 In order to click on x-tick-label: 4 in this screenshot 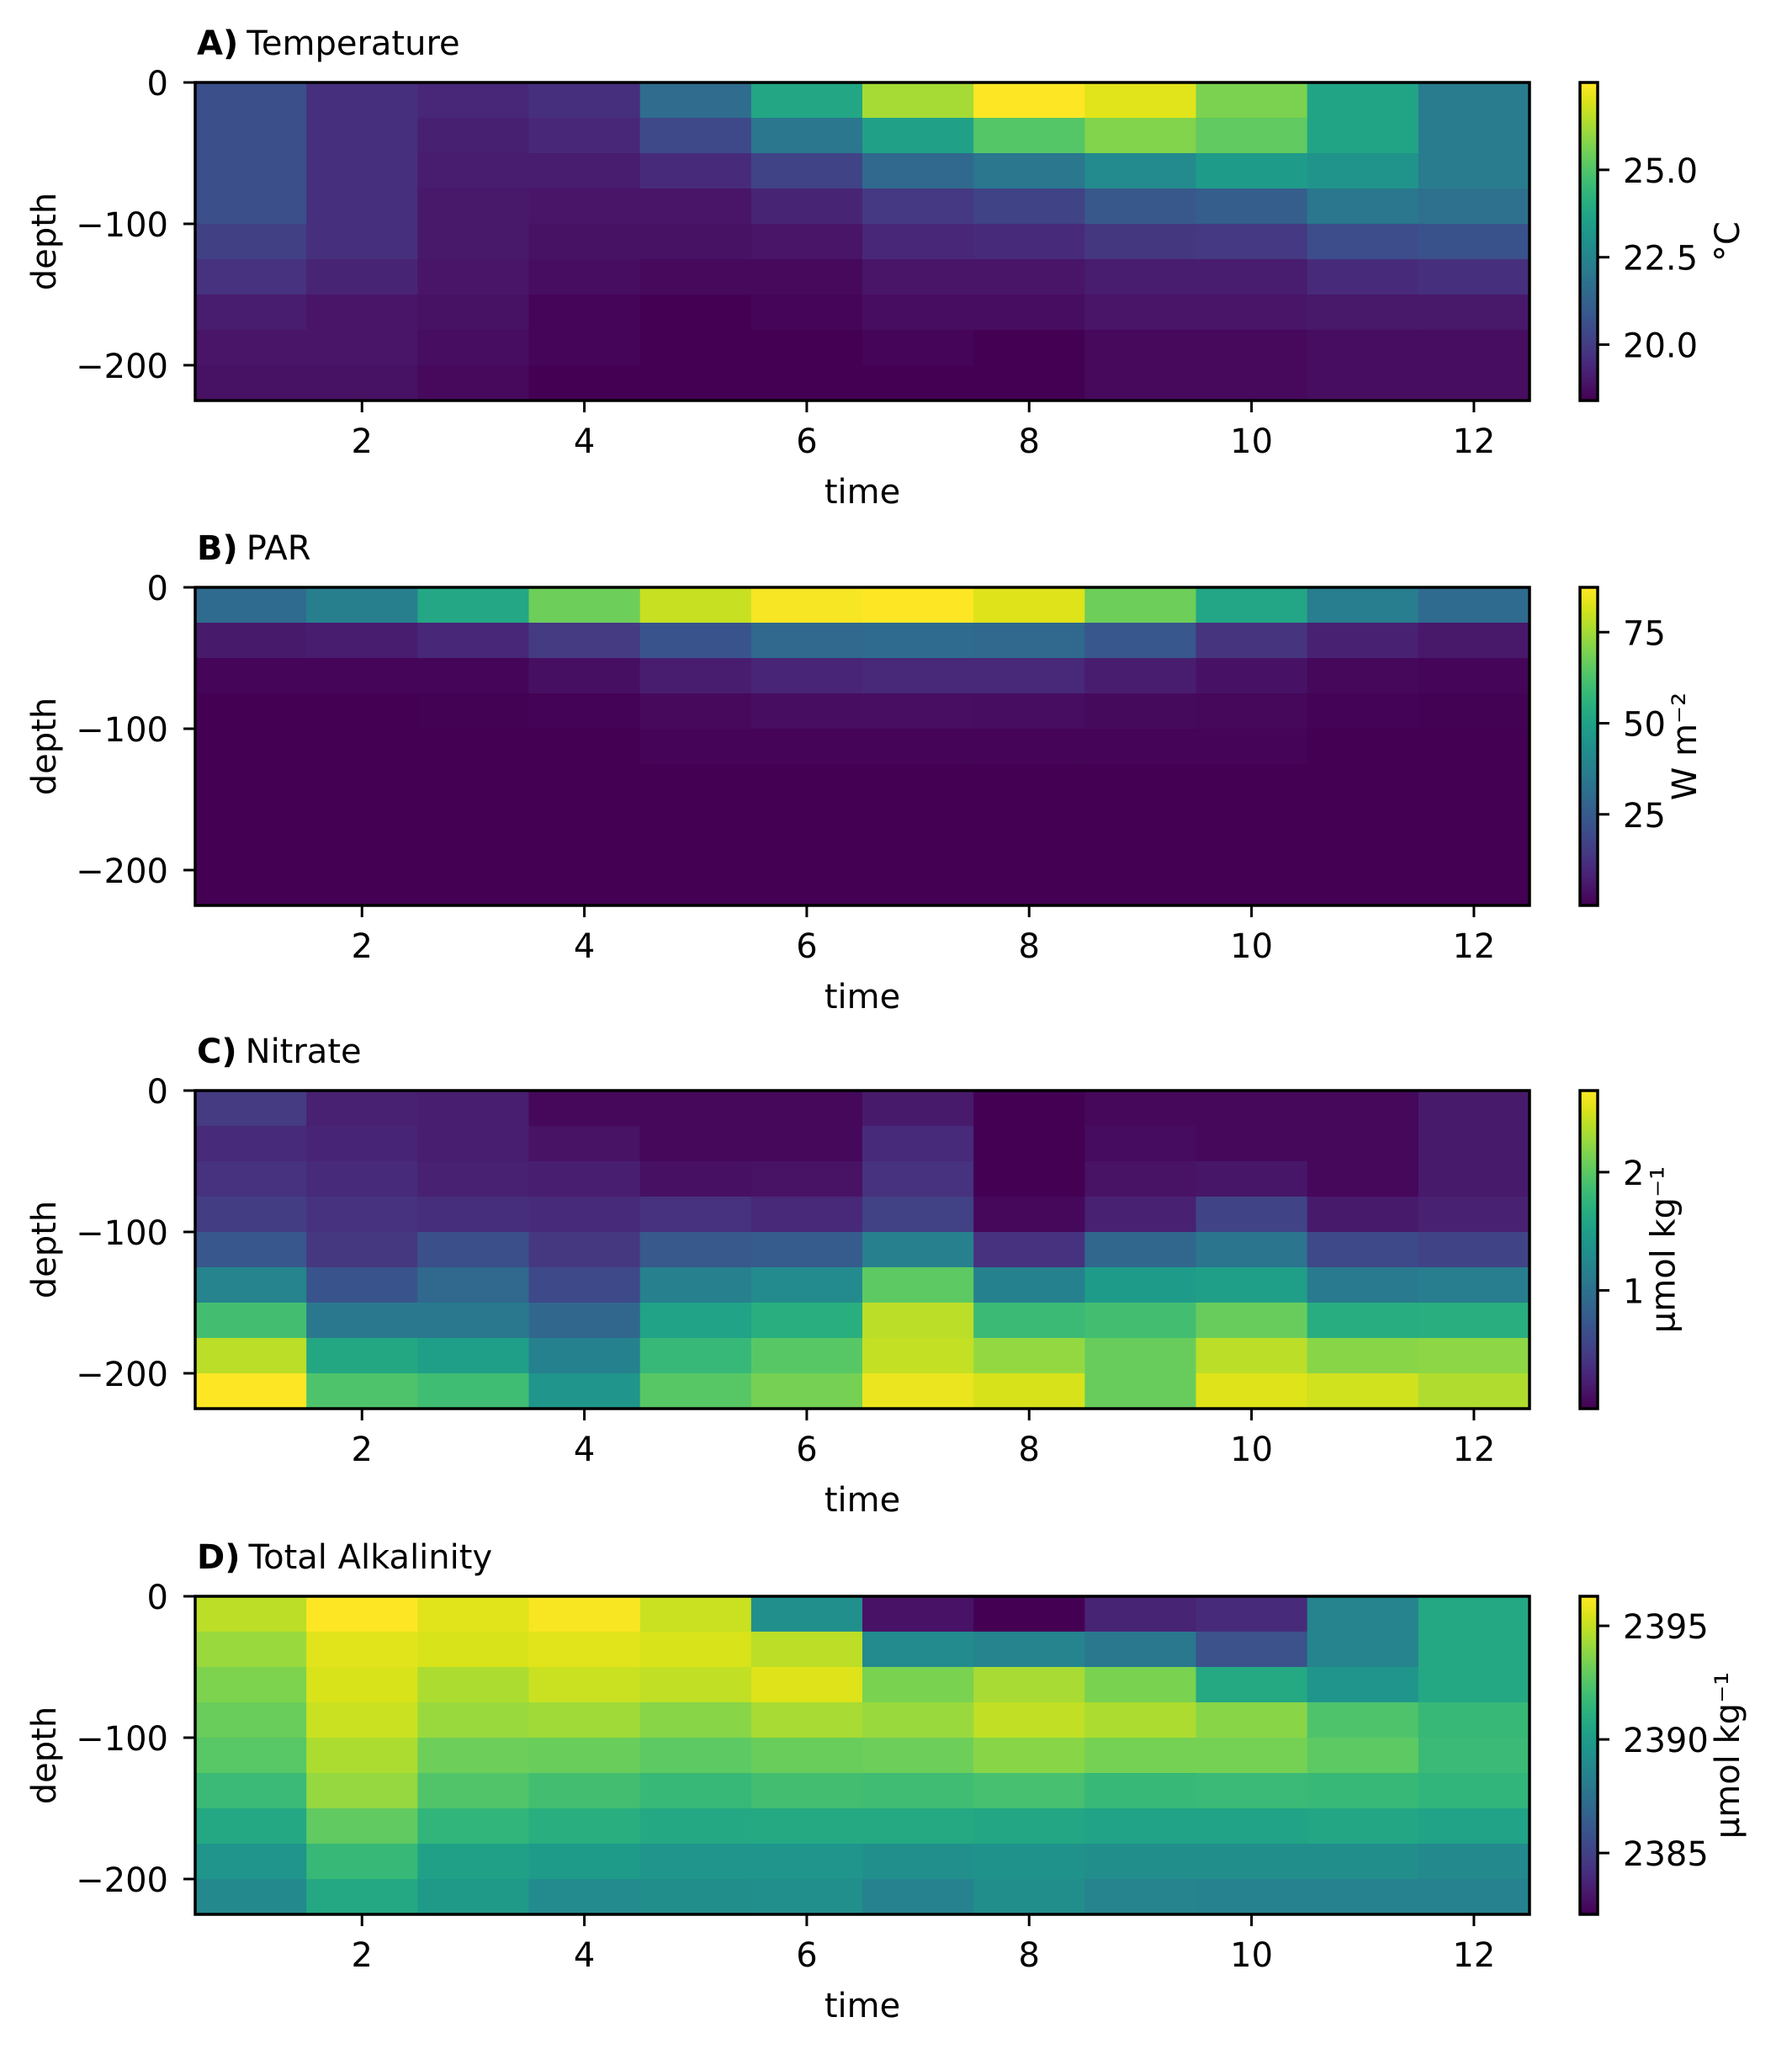, I will do `click(584, 1955)`.